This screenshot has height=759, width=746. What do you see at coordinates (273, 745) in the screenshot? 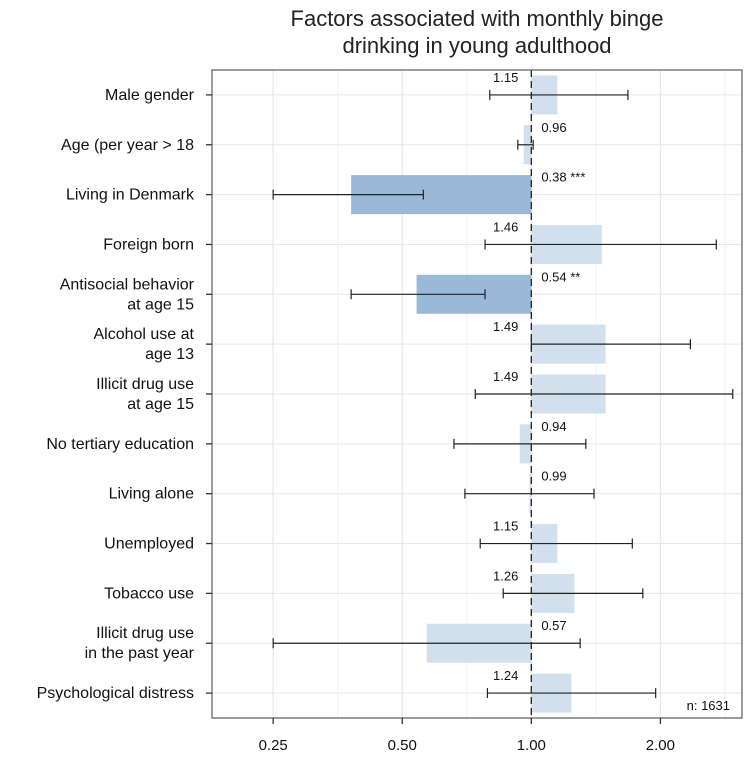
I see `x-tick-label: 0.25` at bounding box center [273, 745].